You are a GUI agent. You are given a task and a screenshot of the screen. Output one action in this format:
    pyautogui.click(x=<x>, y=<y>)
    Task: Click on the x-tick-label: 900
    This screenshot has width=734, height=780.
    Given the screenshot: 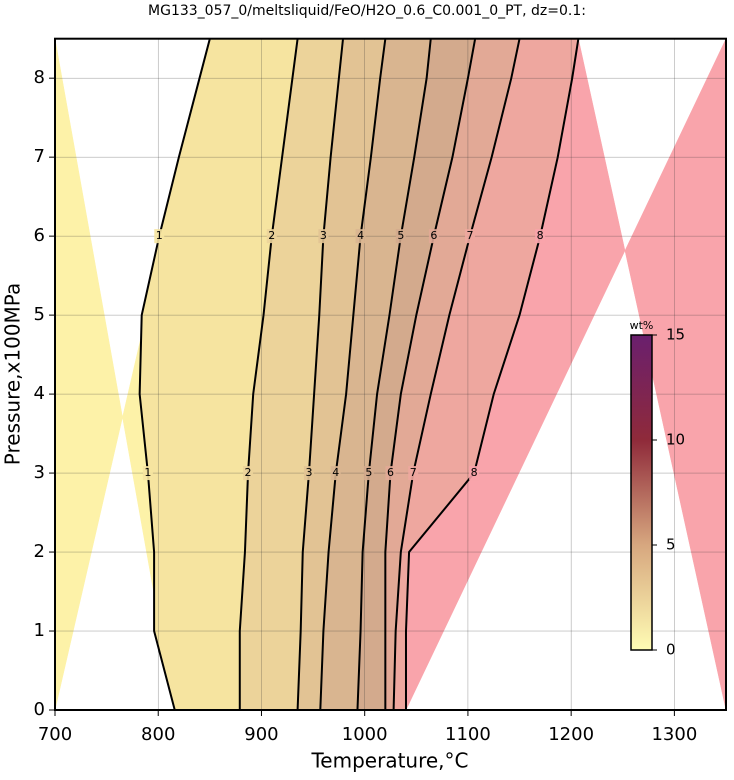 What is the action you would take?
    pyautogui.click(x=261, y=734)
    